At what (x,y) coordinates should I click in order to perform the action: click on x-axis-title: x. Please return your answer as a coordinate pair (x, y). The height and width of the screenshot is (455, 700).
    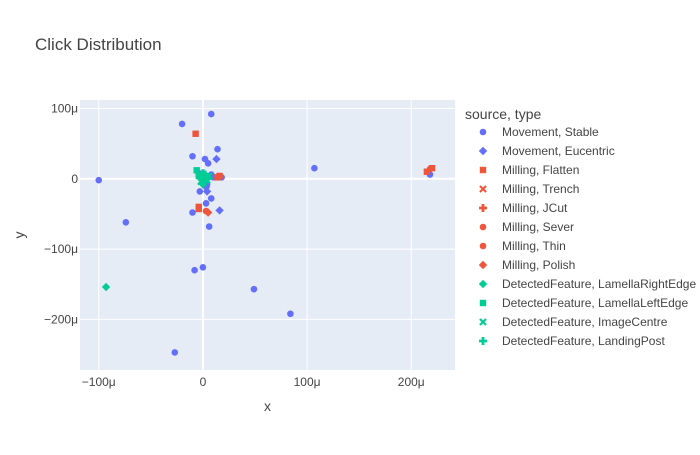
    Looking at the image, I should click on (267, 406).